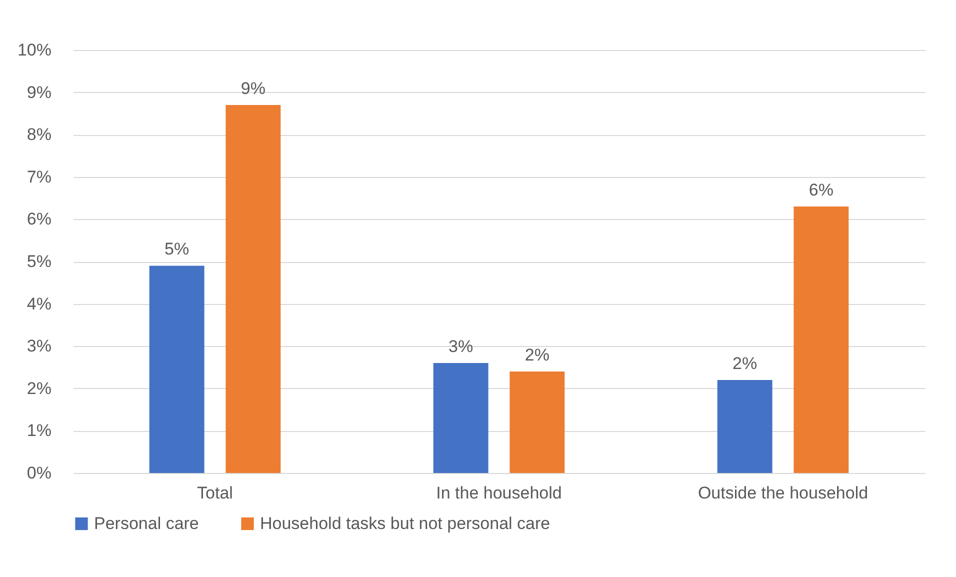  I want to click on x-tick-label: In the household, so click(499, 493).